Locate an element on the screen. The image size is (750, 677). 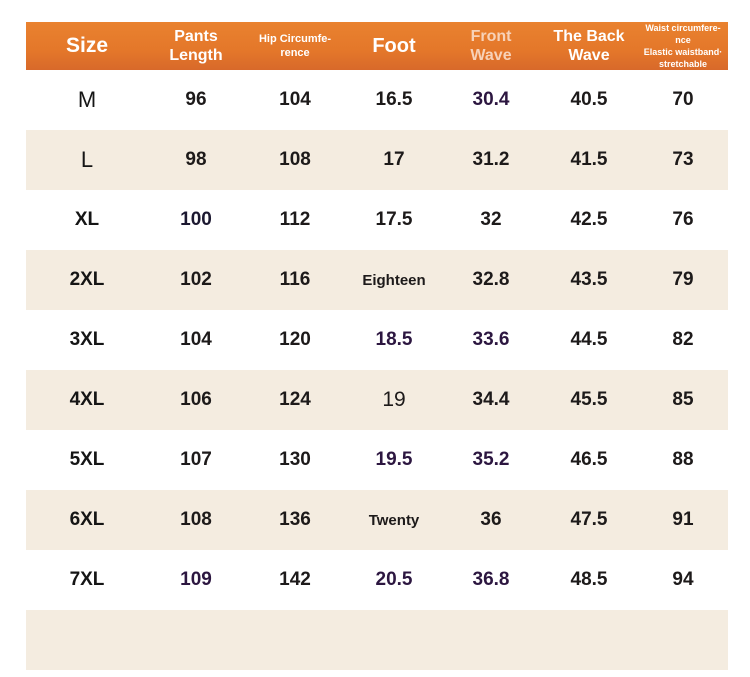
pants-length-cell: 102 is located at coordinates (196, 279).